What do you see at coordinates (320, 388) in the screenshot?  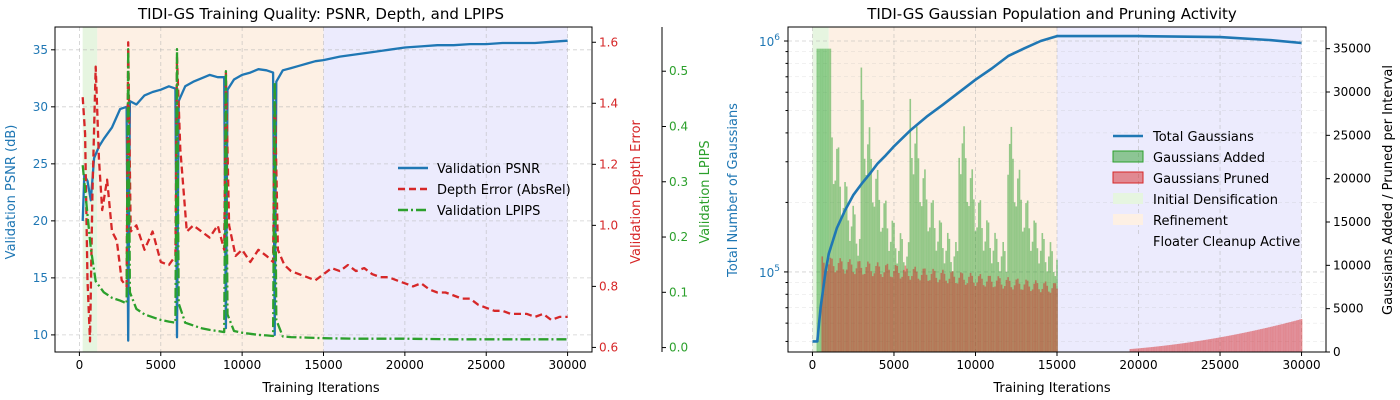 I see `left-x-label: Training Iterations` at bounding box center [320, 388].